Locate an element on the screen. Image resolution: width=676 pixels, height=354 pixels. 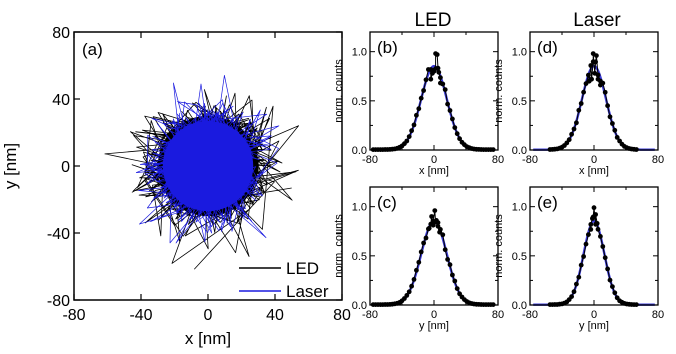
panel-b-xlabel: x [nm] is located at coordinates (434, 171).